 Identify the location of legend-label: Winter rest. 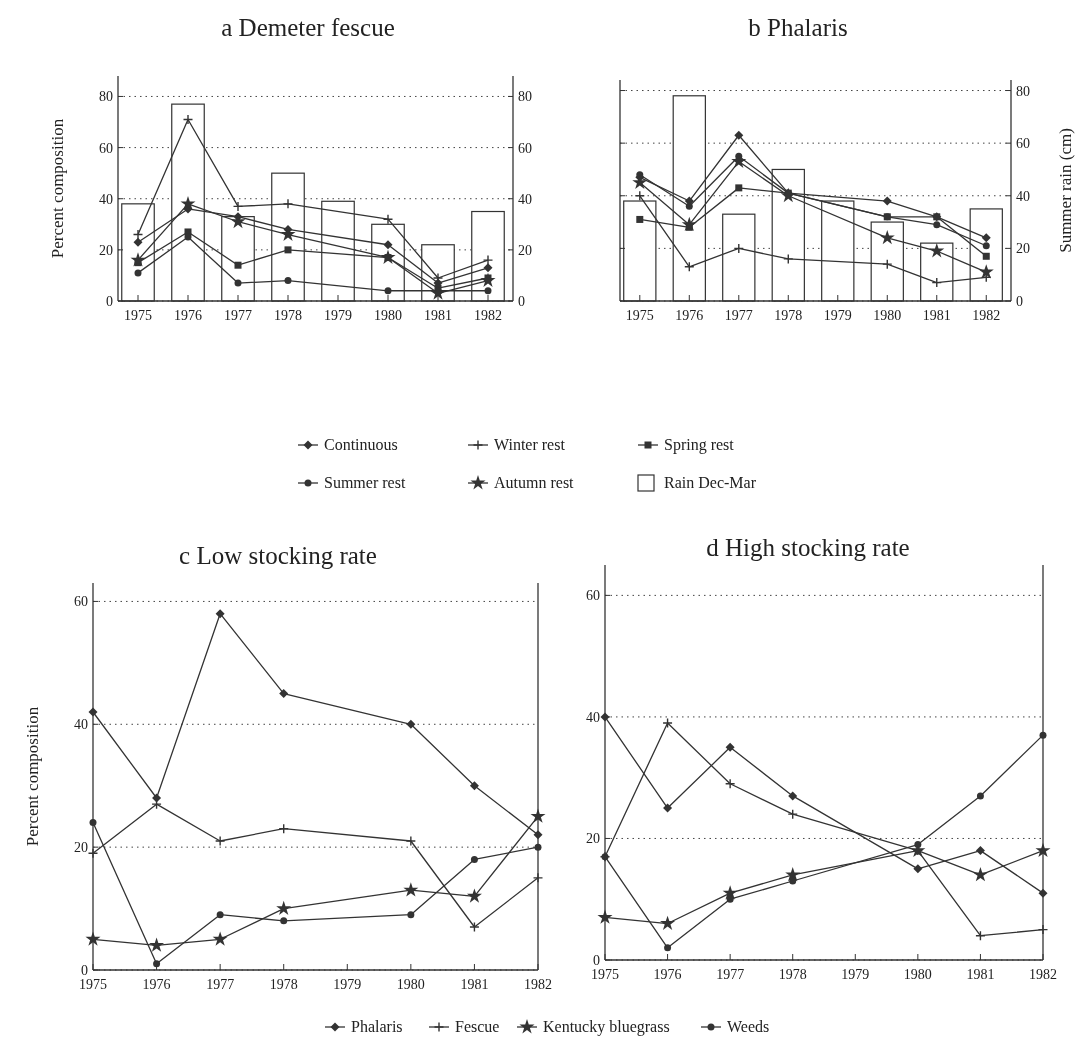
(530, 444).